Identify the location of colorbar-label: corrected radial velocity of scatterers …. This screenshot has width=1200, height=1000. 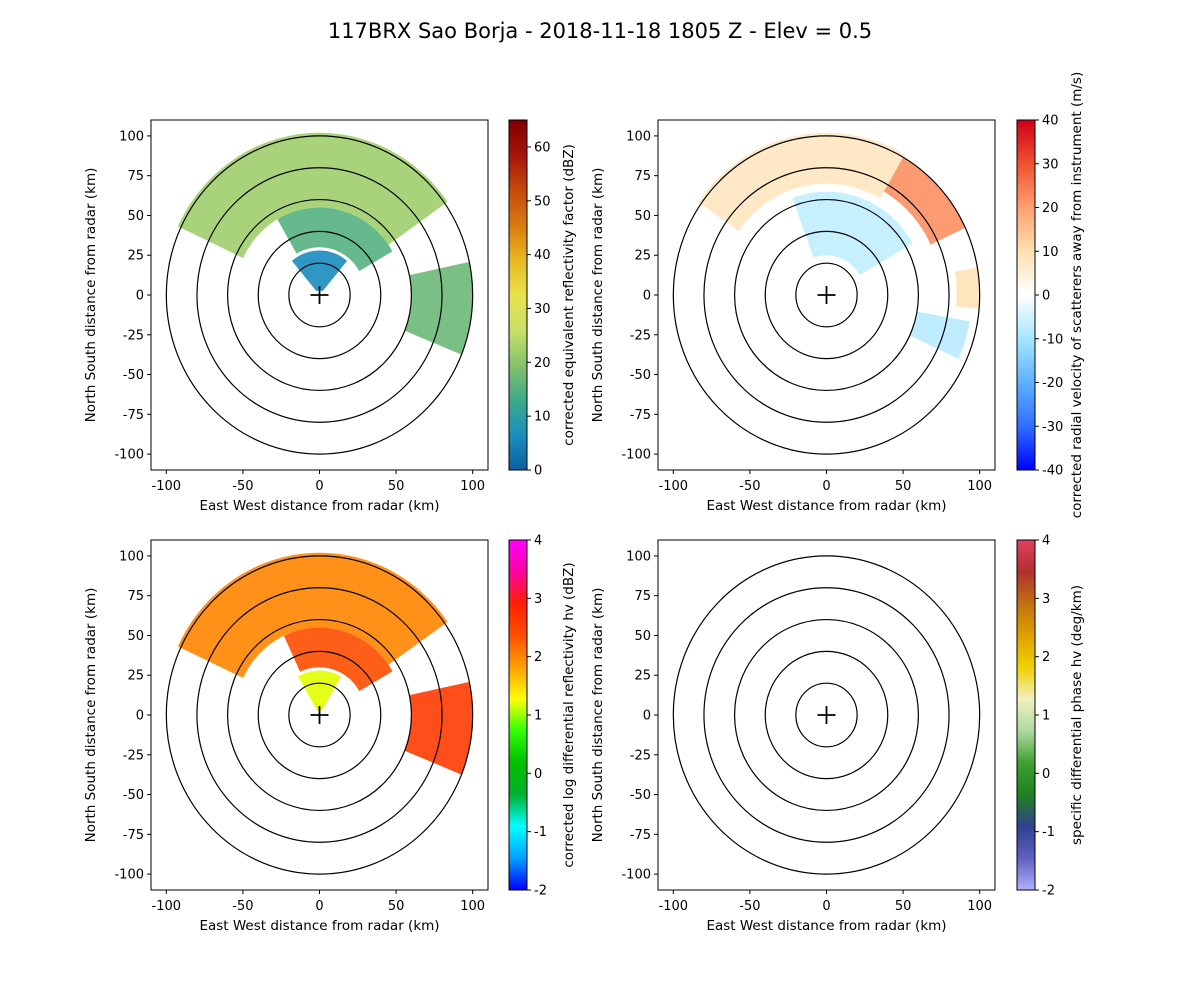
(1077, 295).